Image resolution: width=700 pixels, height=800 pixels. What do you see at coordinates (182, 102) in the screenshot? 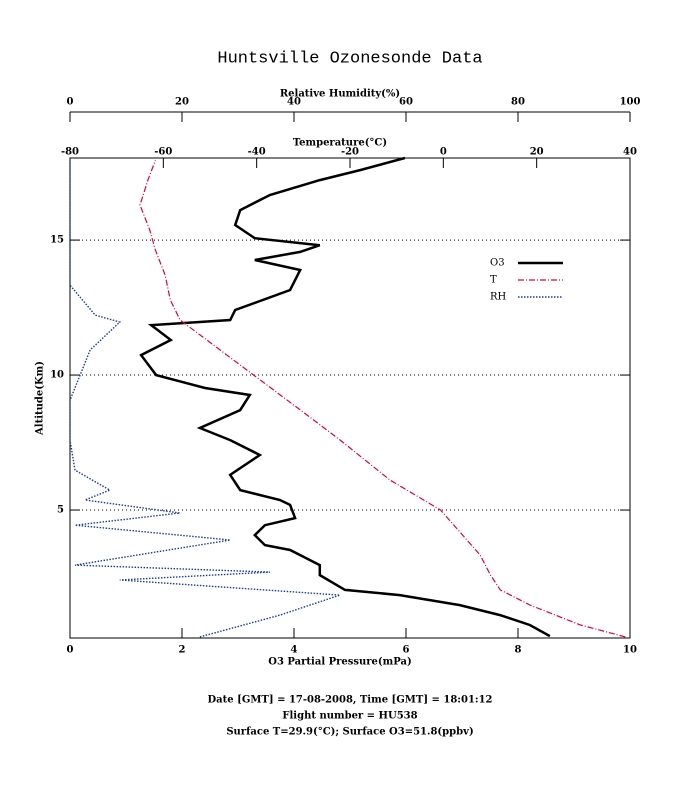
I see `x3ticks-label: 20` at bounding box center [182, 102].